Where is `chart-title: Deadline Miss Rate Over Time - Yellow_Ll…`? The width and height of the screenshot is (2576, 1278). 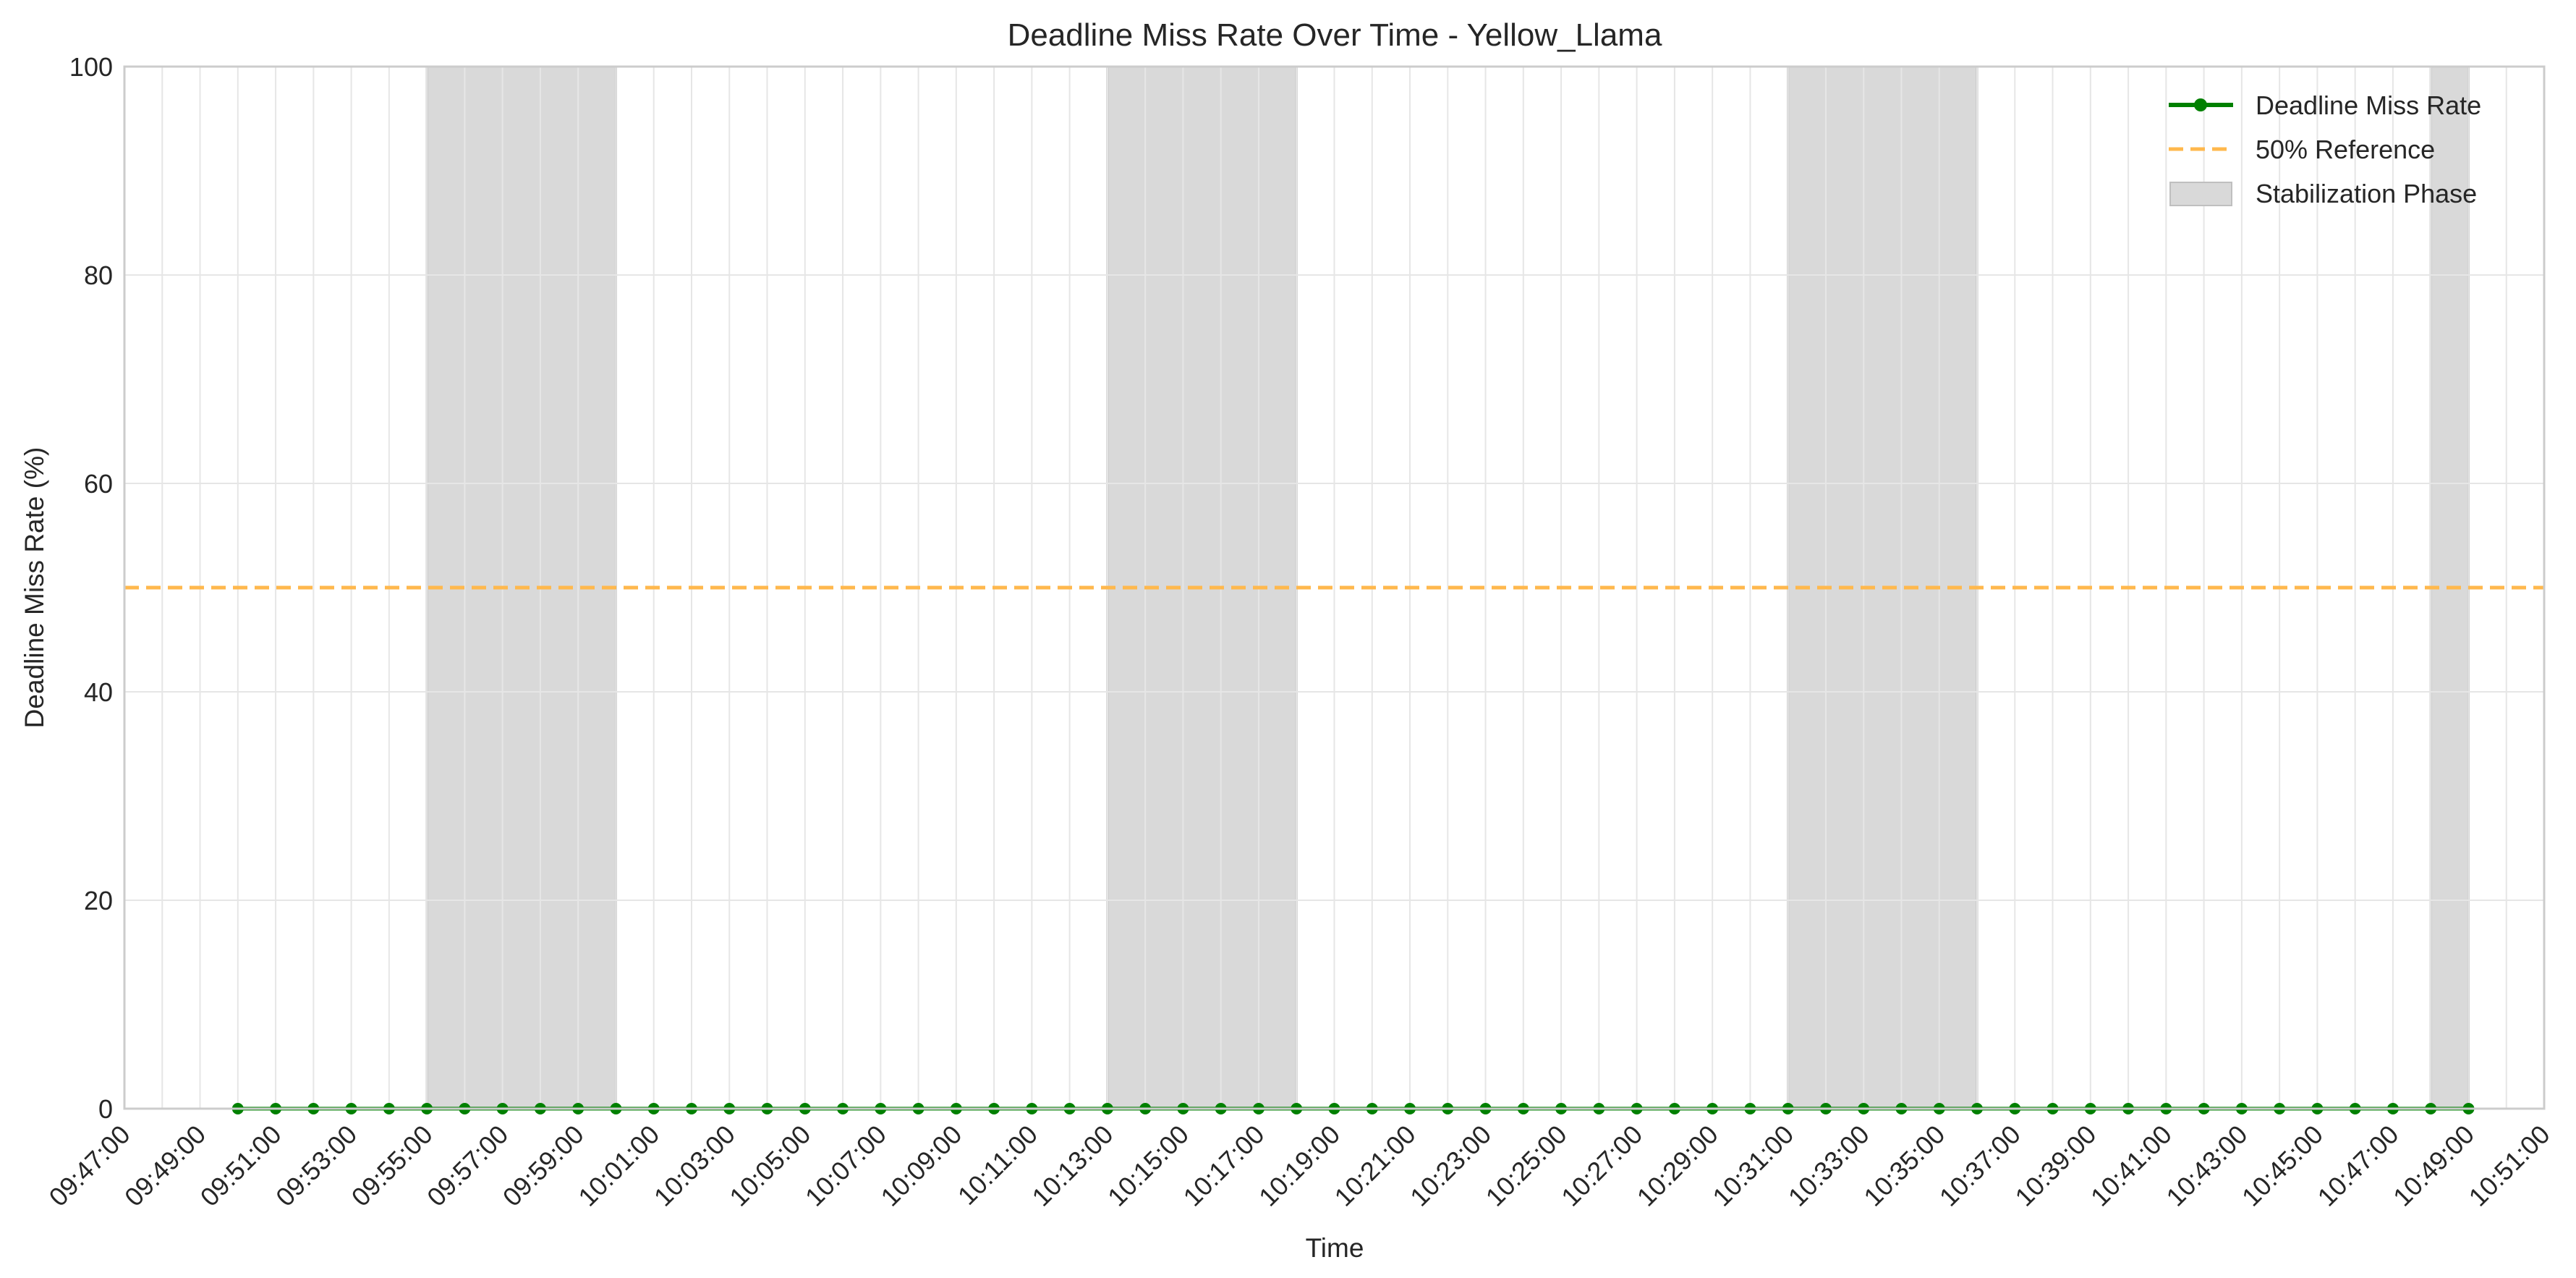 chart-title: Deadline Miss Rate Over Time - Yellow_Ll… is located at coordinates (1335, 35).